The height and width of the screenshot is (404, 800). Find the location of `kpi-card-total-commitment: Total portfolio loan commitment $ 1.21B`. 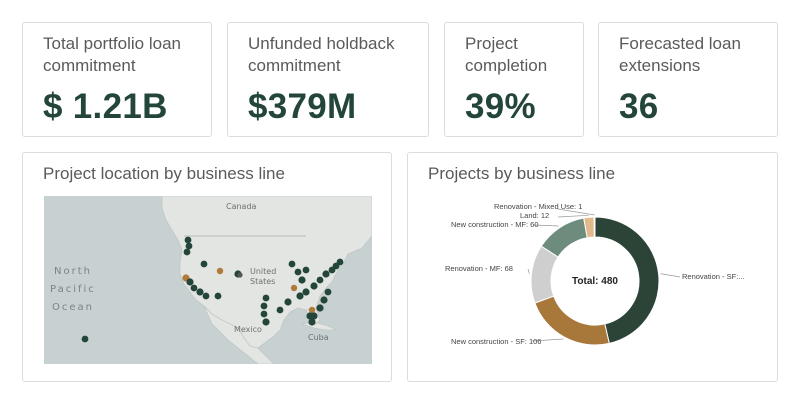

kpi-card-total-commitment: Total portfolio loan commitment $ 1.21B is located at coordinates (117, 79).